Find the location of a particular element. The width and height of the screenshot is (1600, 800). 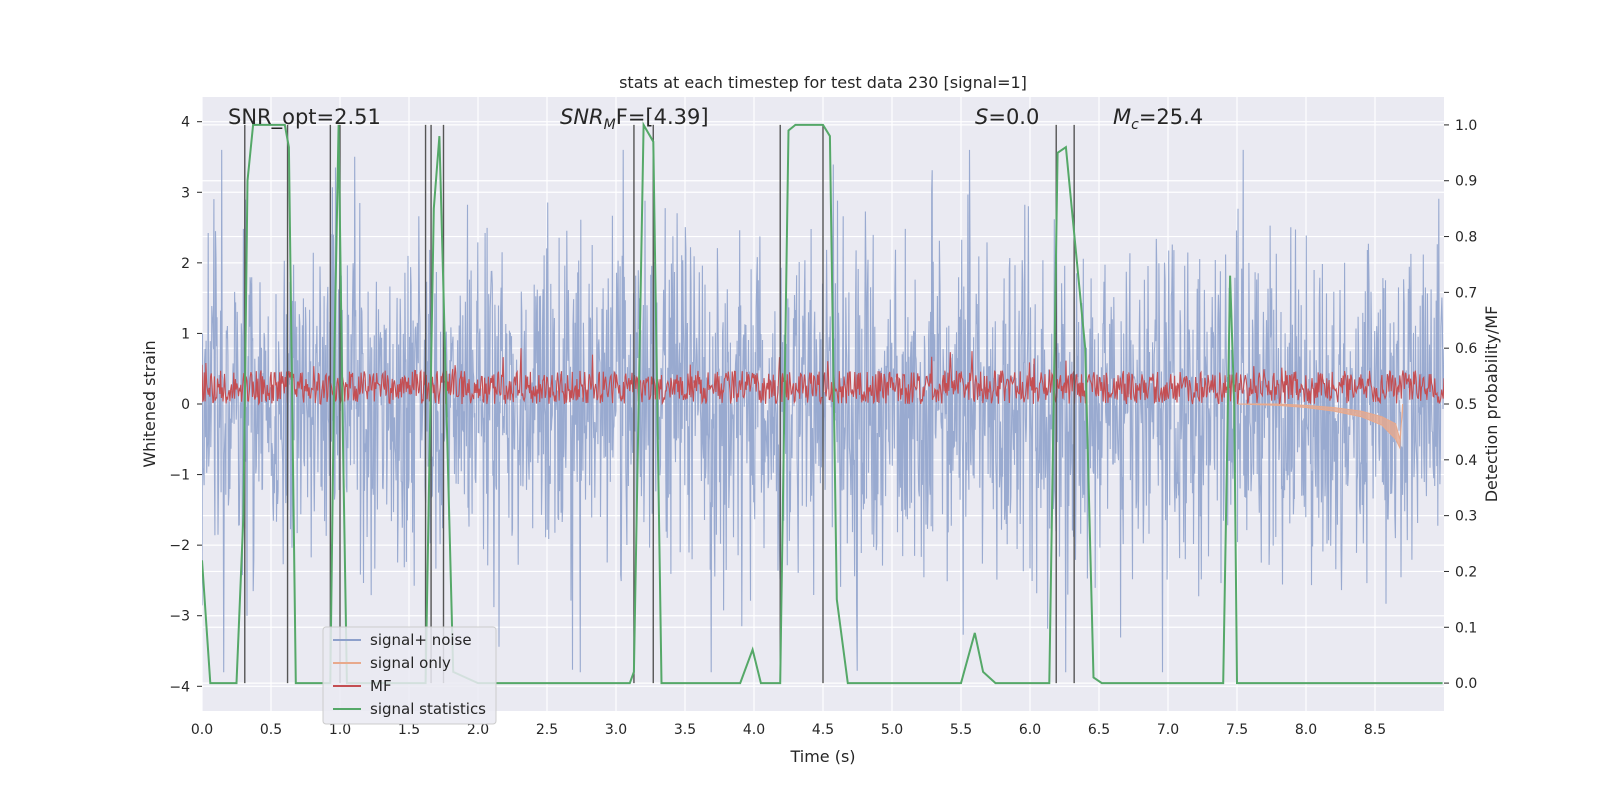

annotation-snr-mf-base: SNR is located at coordinates (582, 117).